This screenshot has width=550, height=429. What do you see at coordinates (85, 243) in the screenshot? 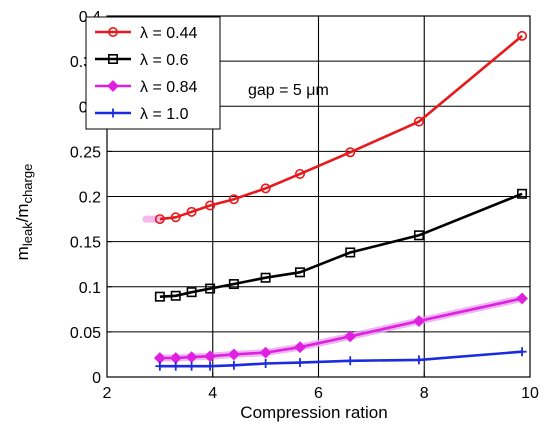
I see `y-tick-label: 0.15` at bounding box center [85, 243].